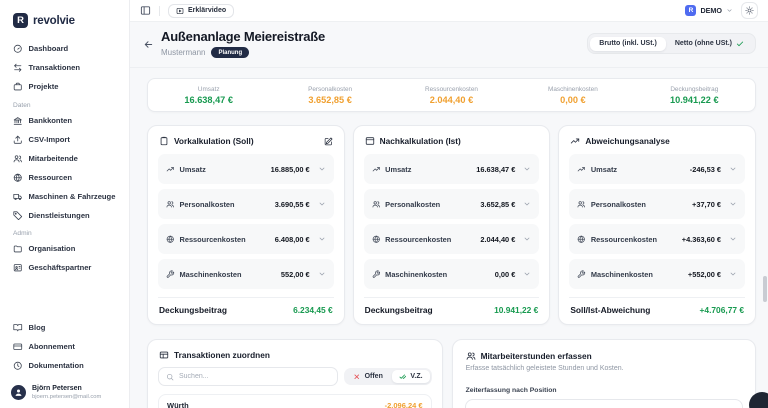 This screenshot has height=408, width=768. I want to click on sidebar-item-bankkonten: Bankkonten, so click(64, 121).